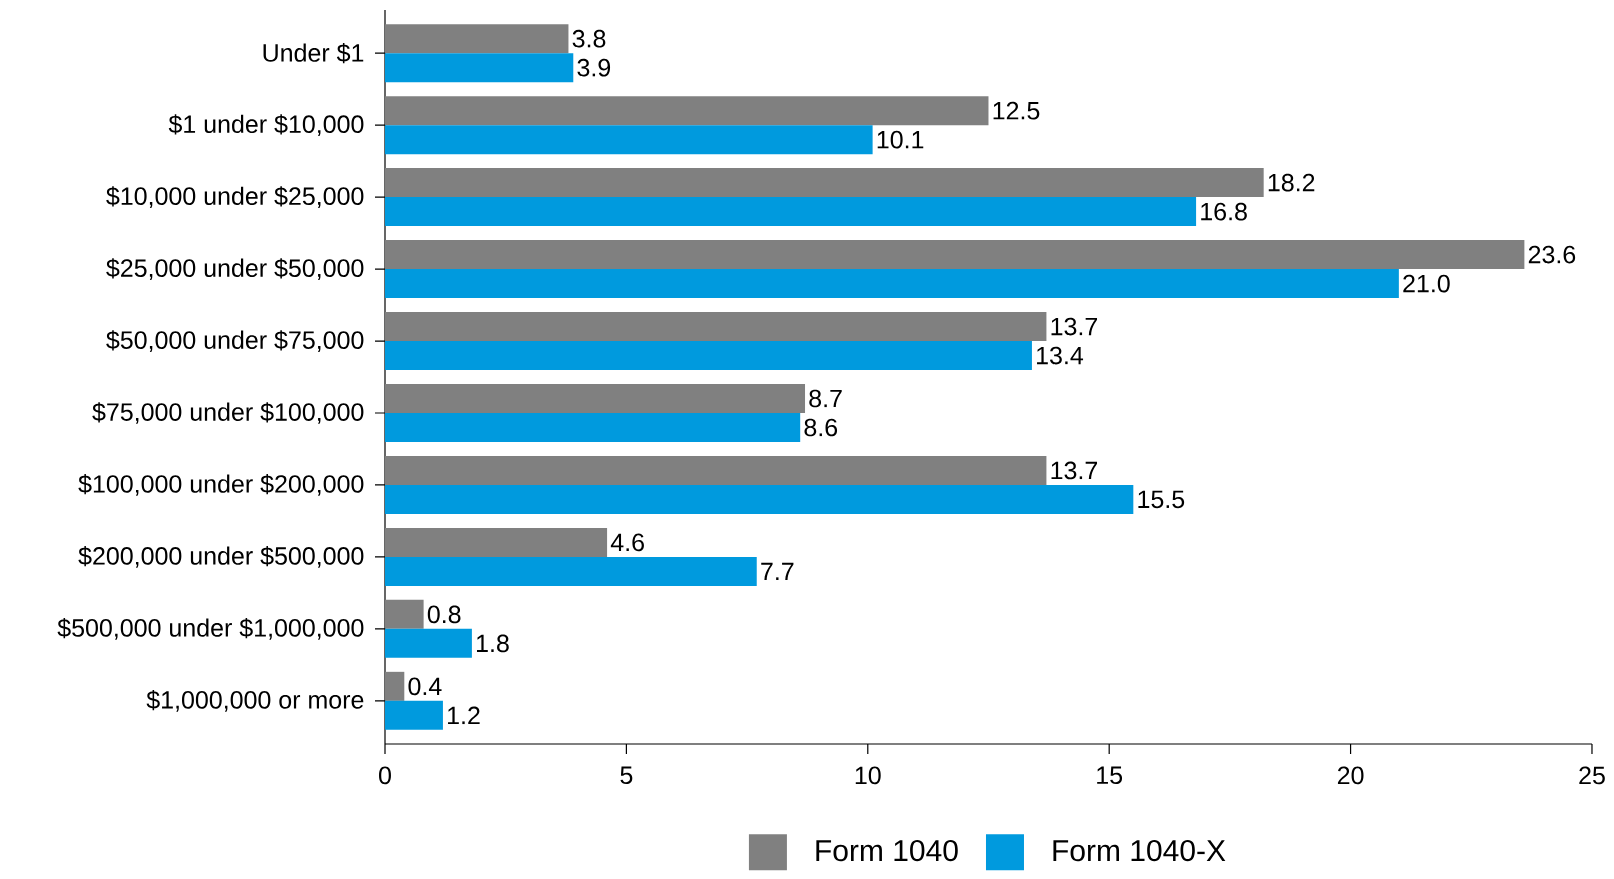 The image size is (1614, 879). What do you see at coordinates (1350, 775) in the screenshot?
I see `x-tick-label: 20` at bounding box center [1350, 775].